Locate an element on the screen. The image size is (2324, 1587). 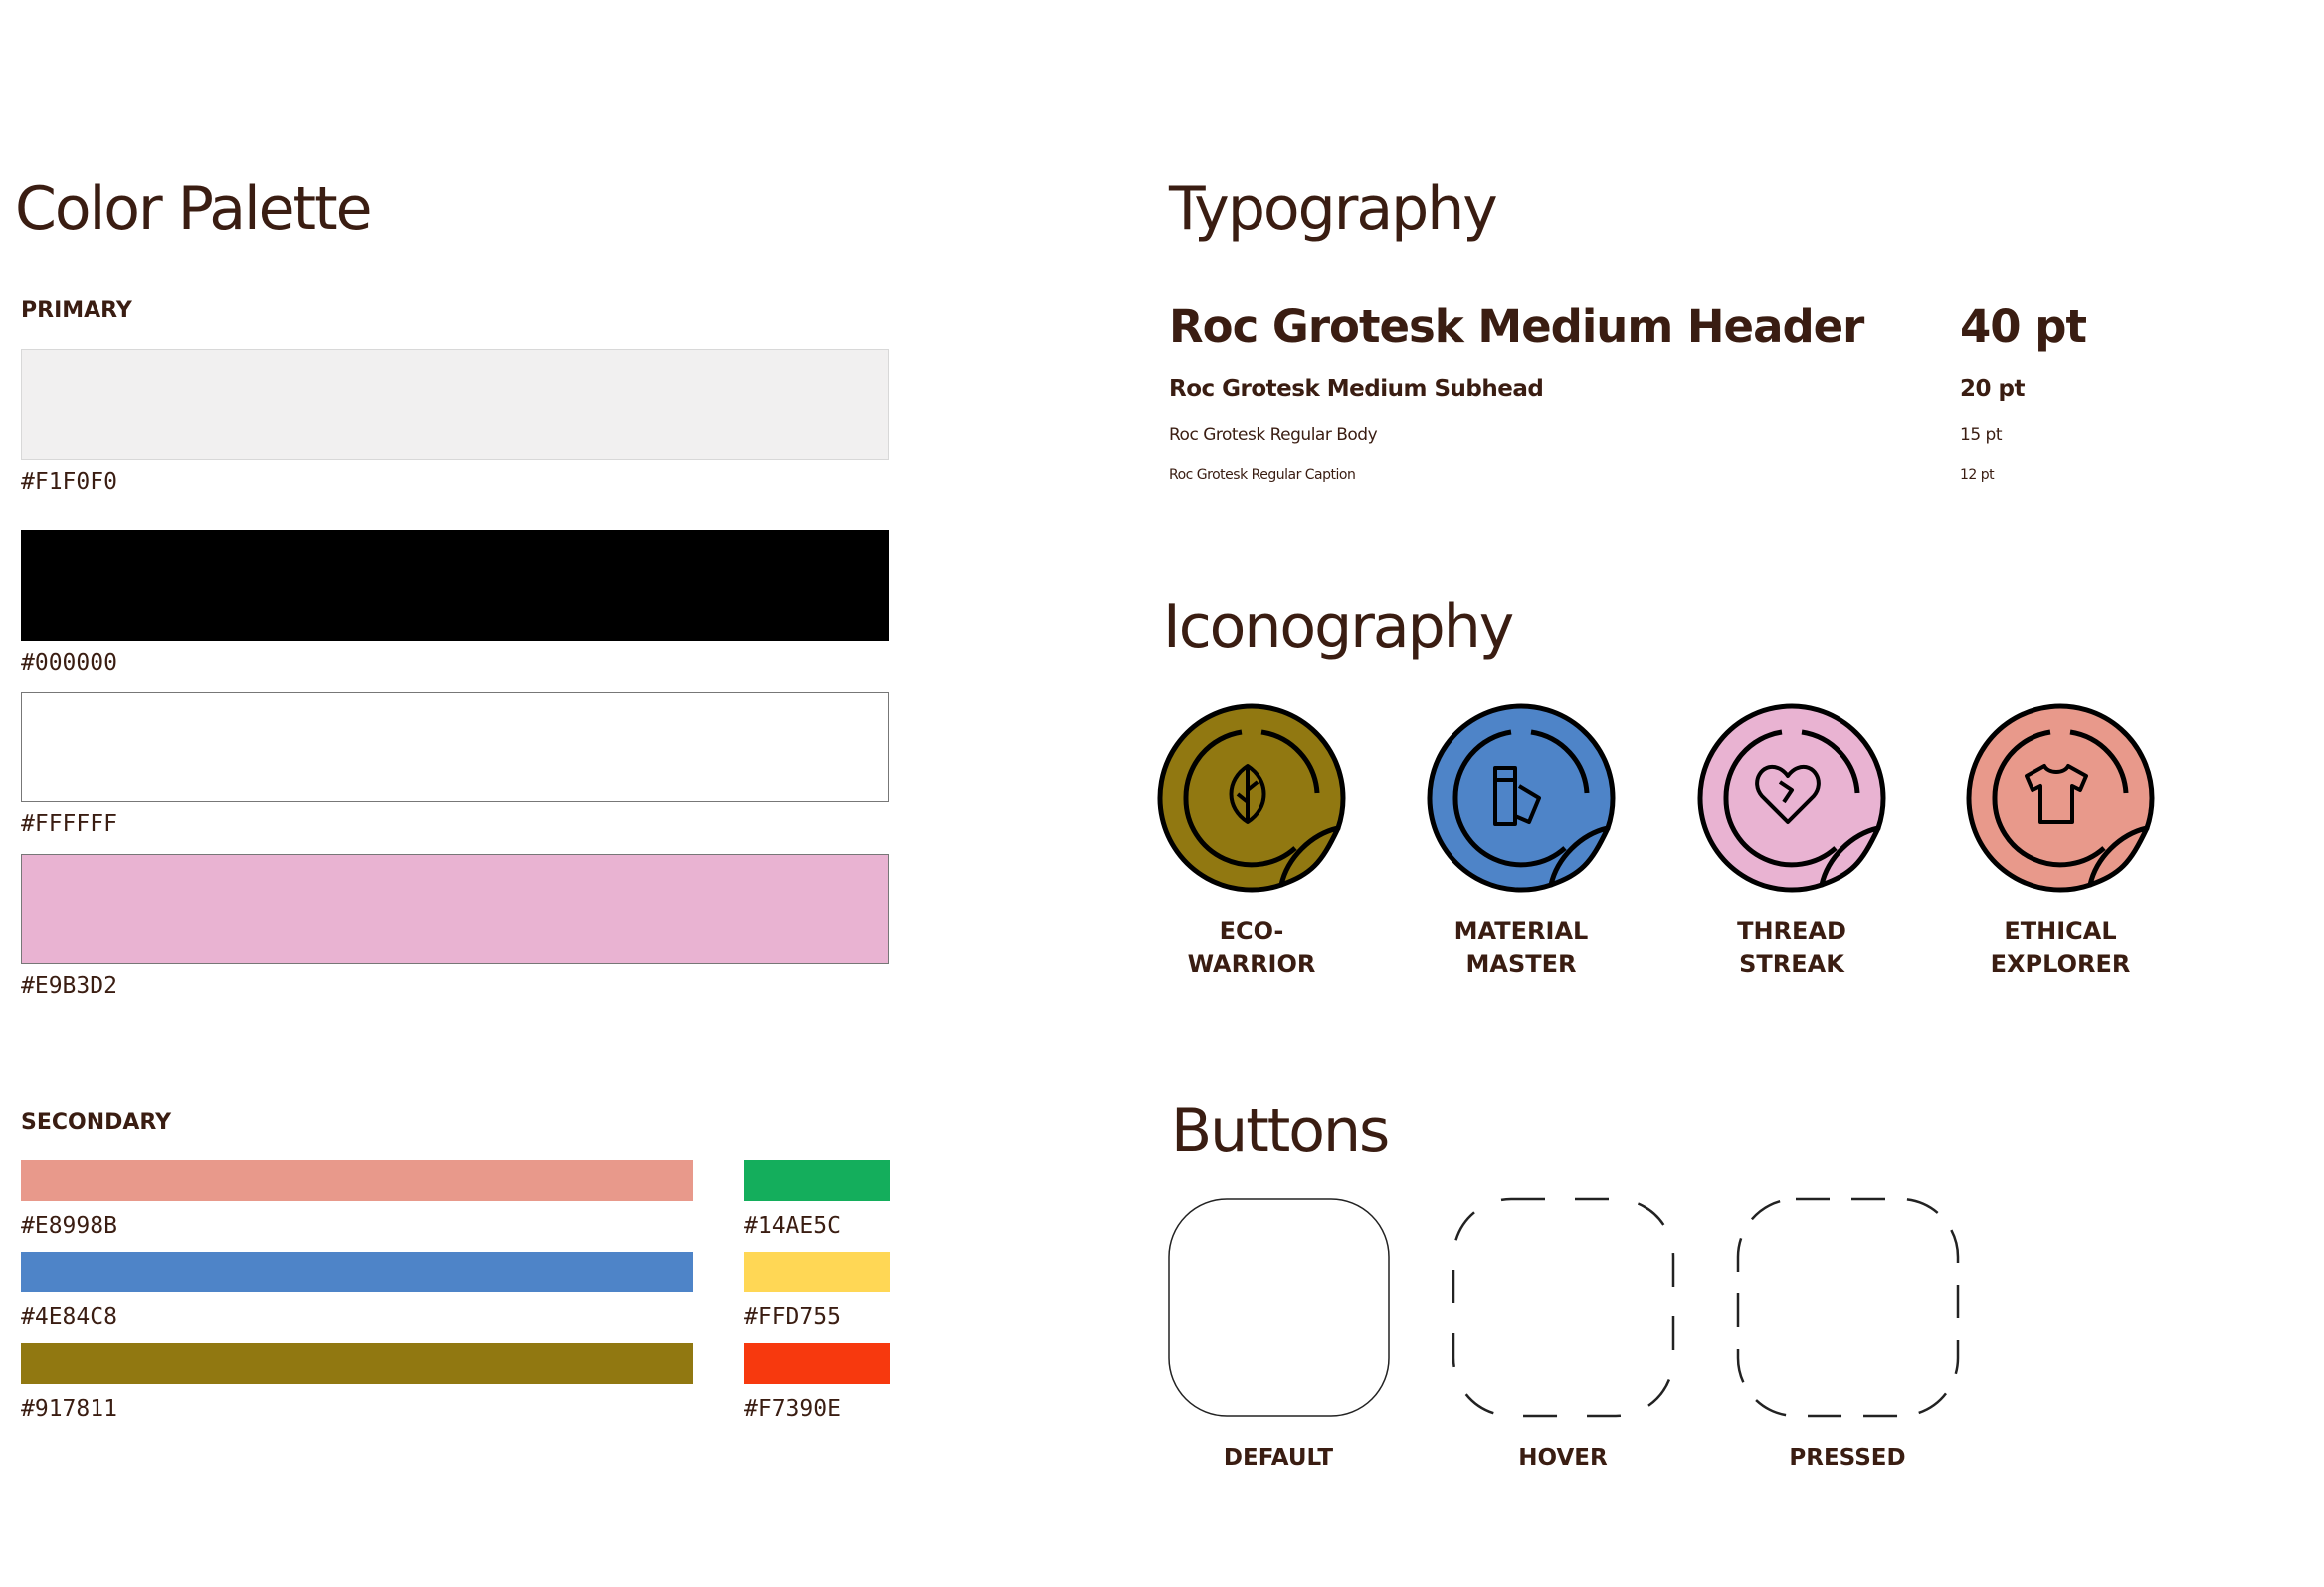
hex-label: #E8998B is located at coordinates (69, 1226).